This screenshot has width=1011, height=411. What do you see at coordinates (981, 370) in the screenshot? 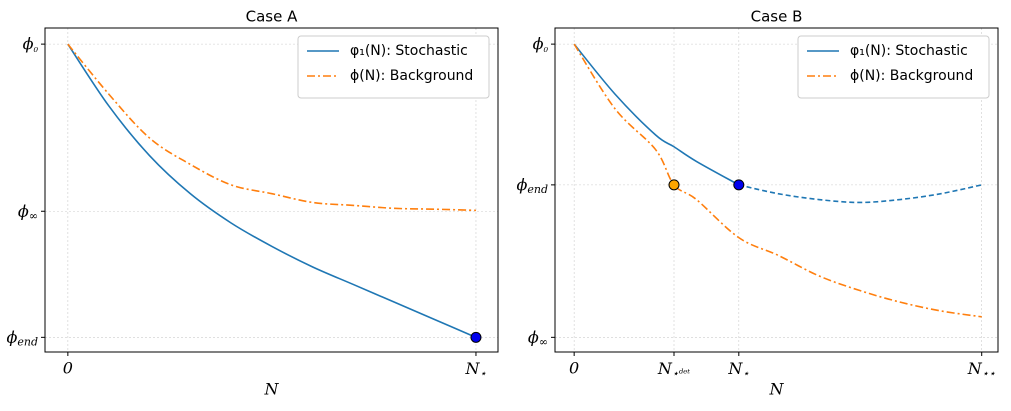
I see `x-tick-label: N⋆⋆` at bounding box center [981, 370].